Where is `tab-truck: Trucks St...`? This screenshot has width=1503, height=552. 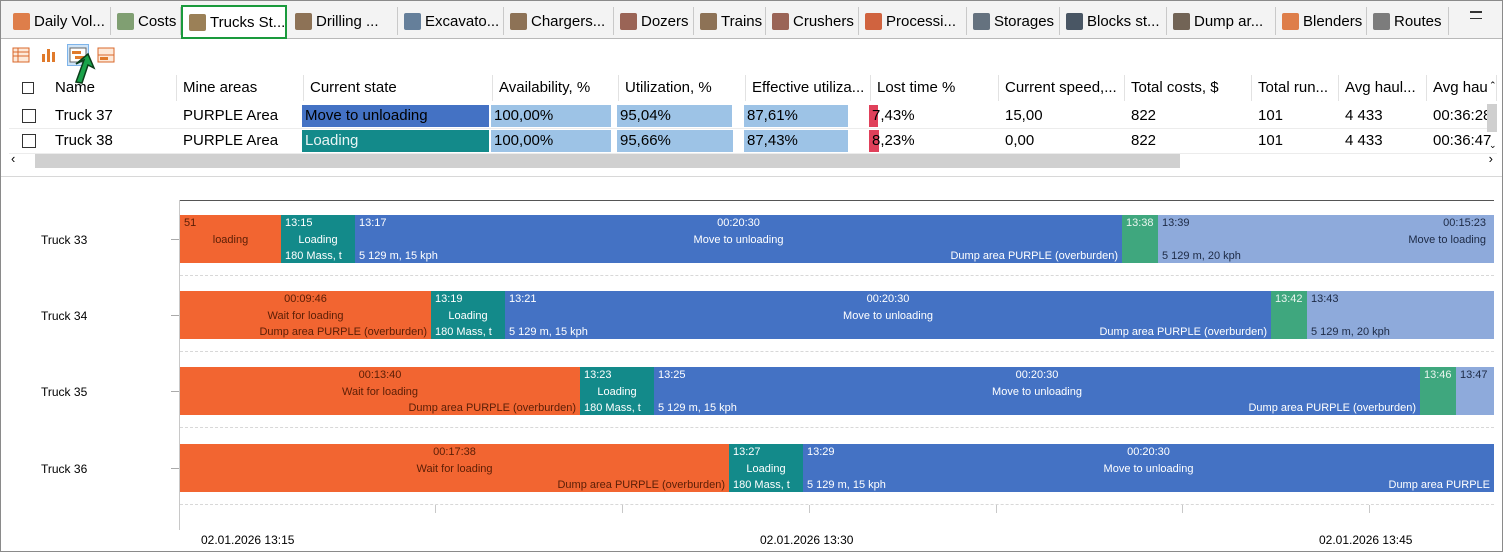
tab-truck: Trucks St... is located at coordinates (234, 22).